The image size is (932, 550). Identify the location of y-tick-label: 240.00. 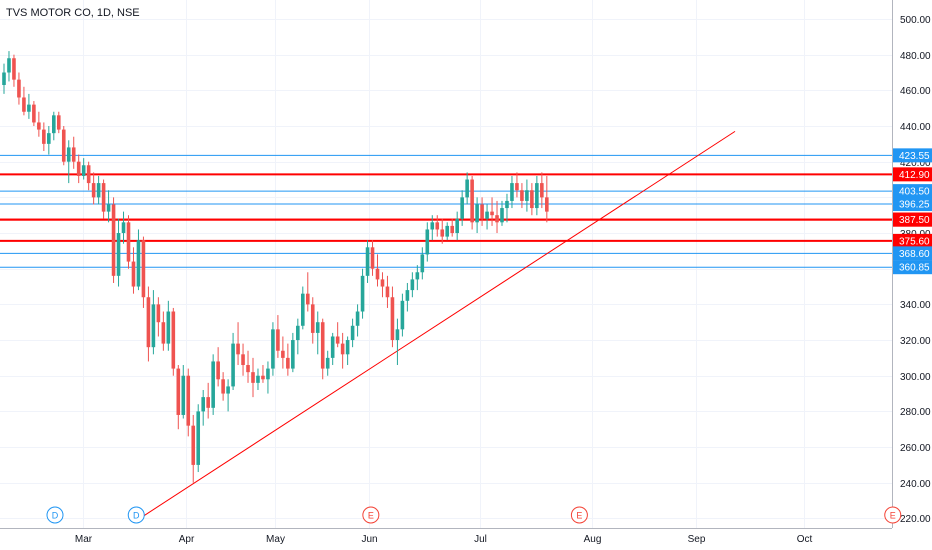
(915, 484).